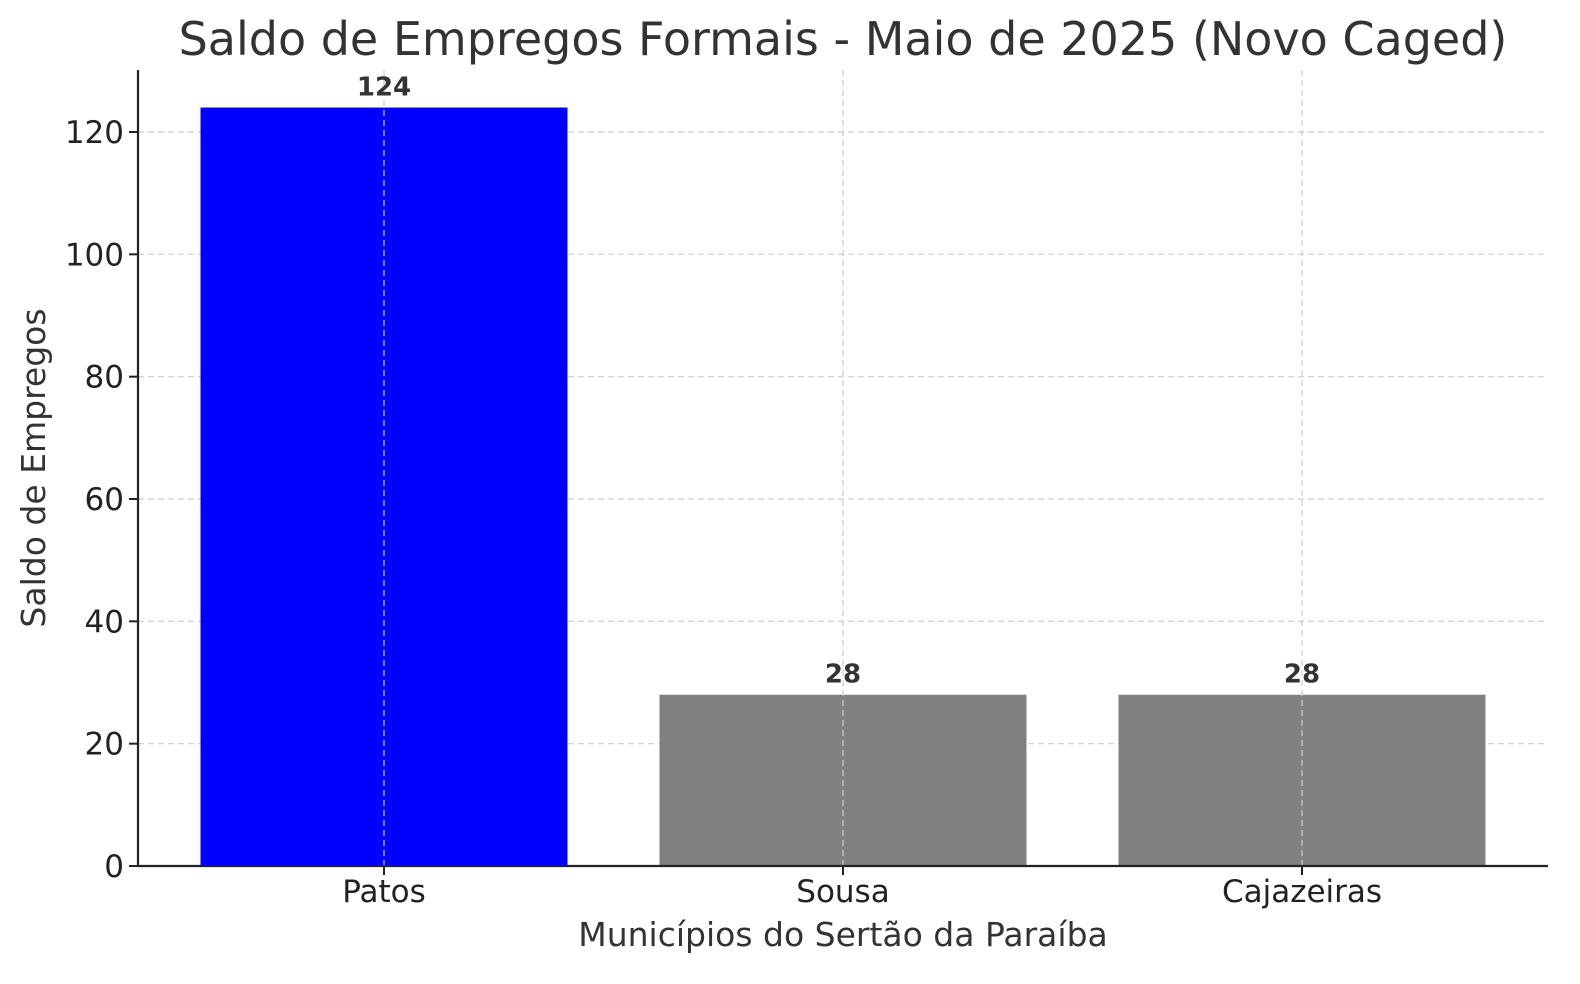 Image resolution: width=1580 pixels, height=984 pixels. What do you see at coordinates (104, 500) in the screenshot?
I see `y-tick-label: 60` at bounding box center [104, 500].